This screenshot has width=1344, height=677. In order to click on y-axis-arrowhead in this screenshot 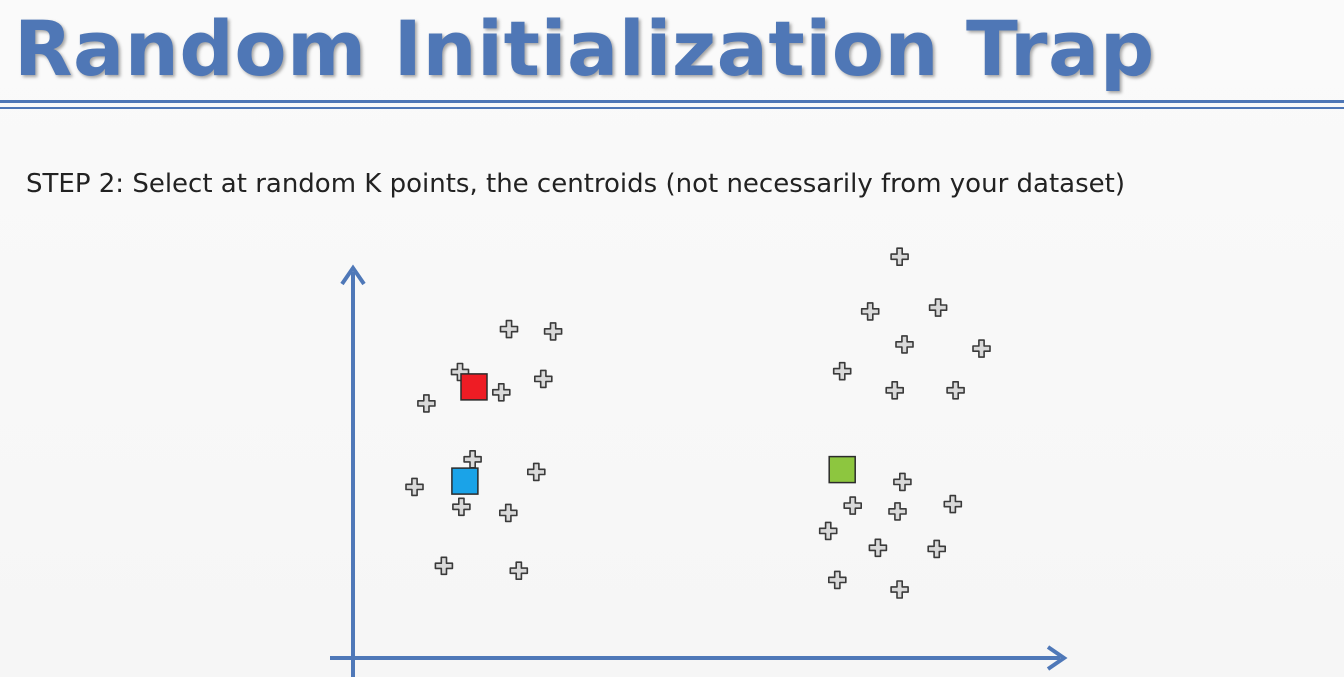, I will do `click(353, 275)`.